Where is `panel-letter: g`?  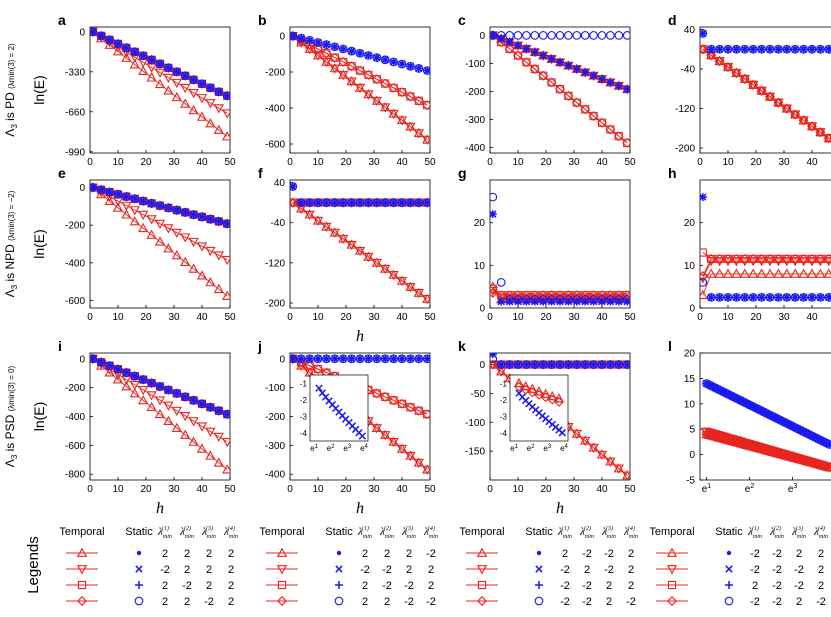
panel-letter: g is located at coordinates (462, 173).